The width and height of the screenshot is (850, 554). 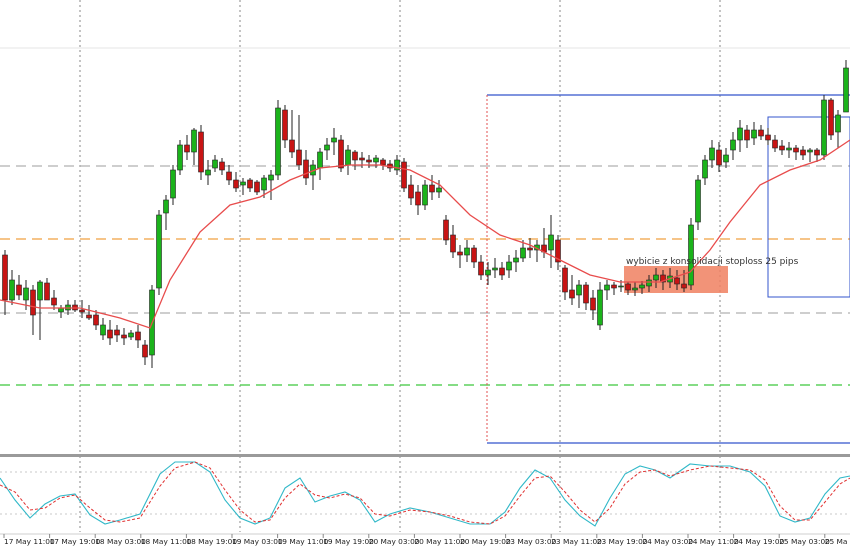 I want to click on x-tick-label: 24 May 11:00, so click(x=713, y=541).